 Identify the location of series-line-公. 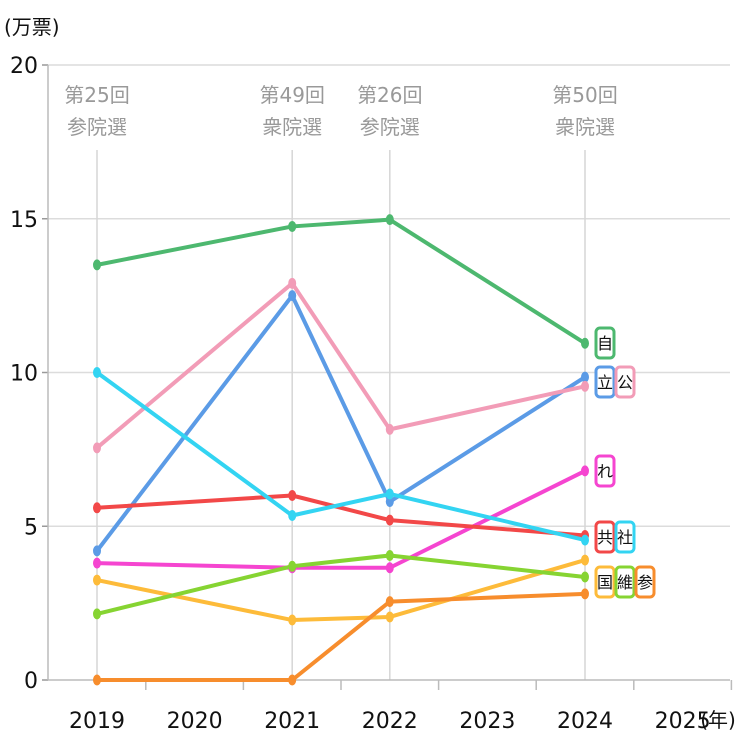
(340, 365).